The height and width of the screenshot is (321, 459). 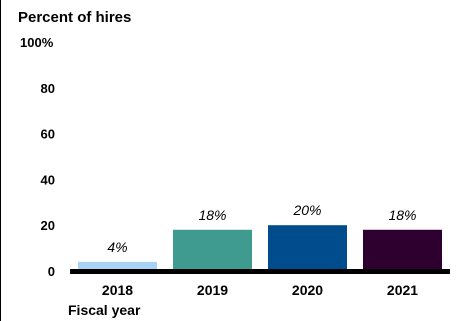 What do you see at coordinates (51, 271) in the screenshot?
I see `y-tick-label: 0` at bounding box center [51, 271].